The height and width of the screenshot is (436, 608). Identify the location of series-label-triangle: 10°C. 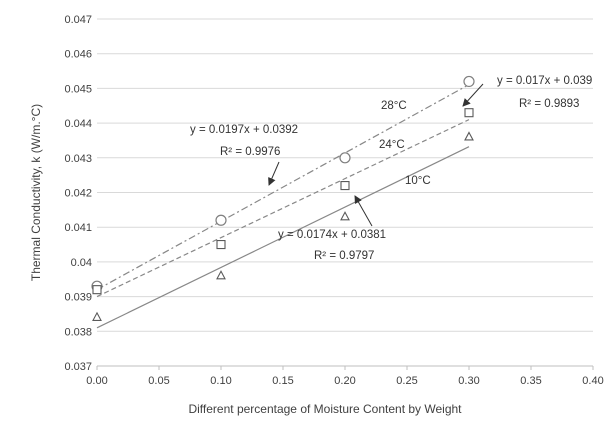
(418, 181).